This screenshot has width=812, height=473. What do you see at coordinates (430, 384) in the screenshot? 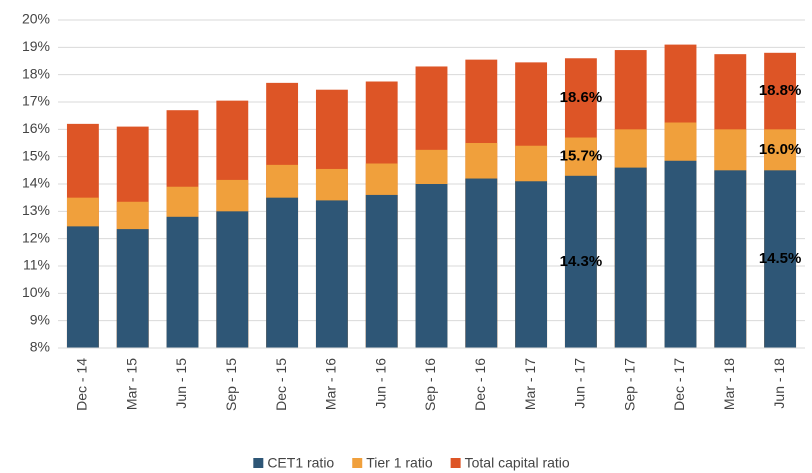
I see `x-tick-label: Sep - 16` at bounding box center [430, 384].